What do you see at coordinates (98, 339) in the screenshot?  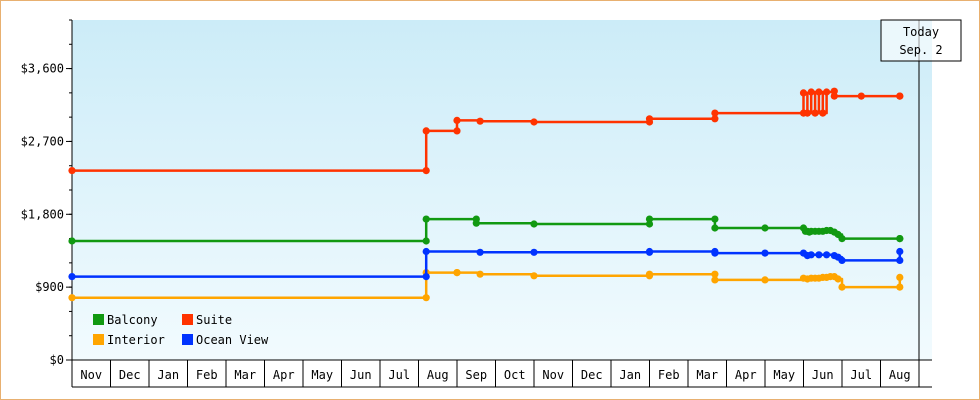 I see `legend-swatch-interior` at bounding box center [98, 339].